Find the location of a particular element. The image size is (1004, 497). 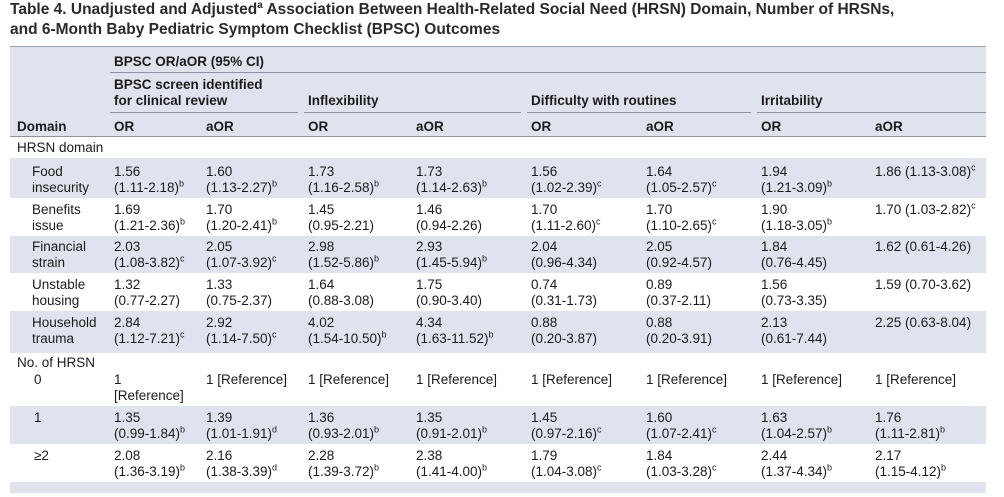

table-cell-ci: (1.20-2.41)b is located at coordinates (242, 225).